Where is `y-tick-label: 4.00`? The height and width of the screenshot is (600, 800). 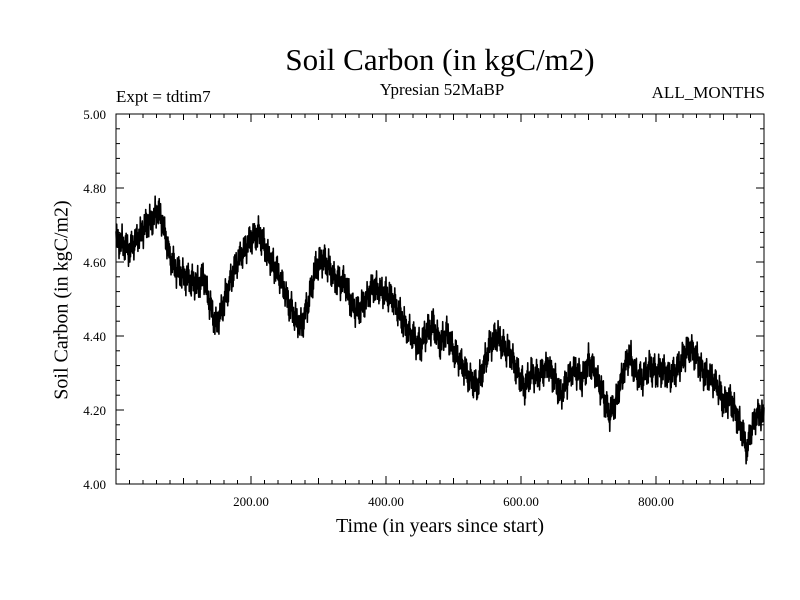
y-tick-label: 4.00 is located at coordinates (94, 484).